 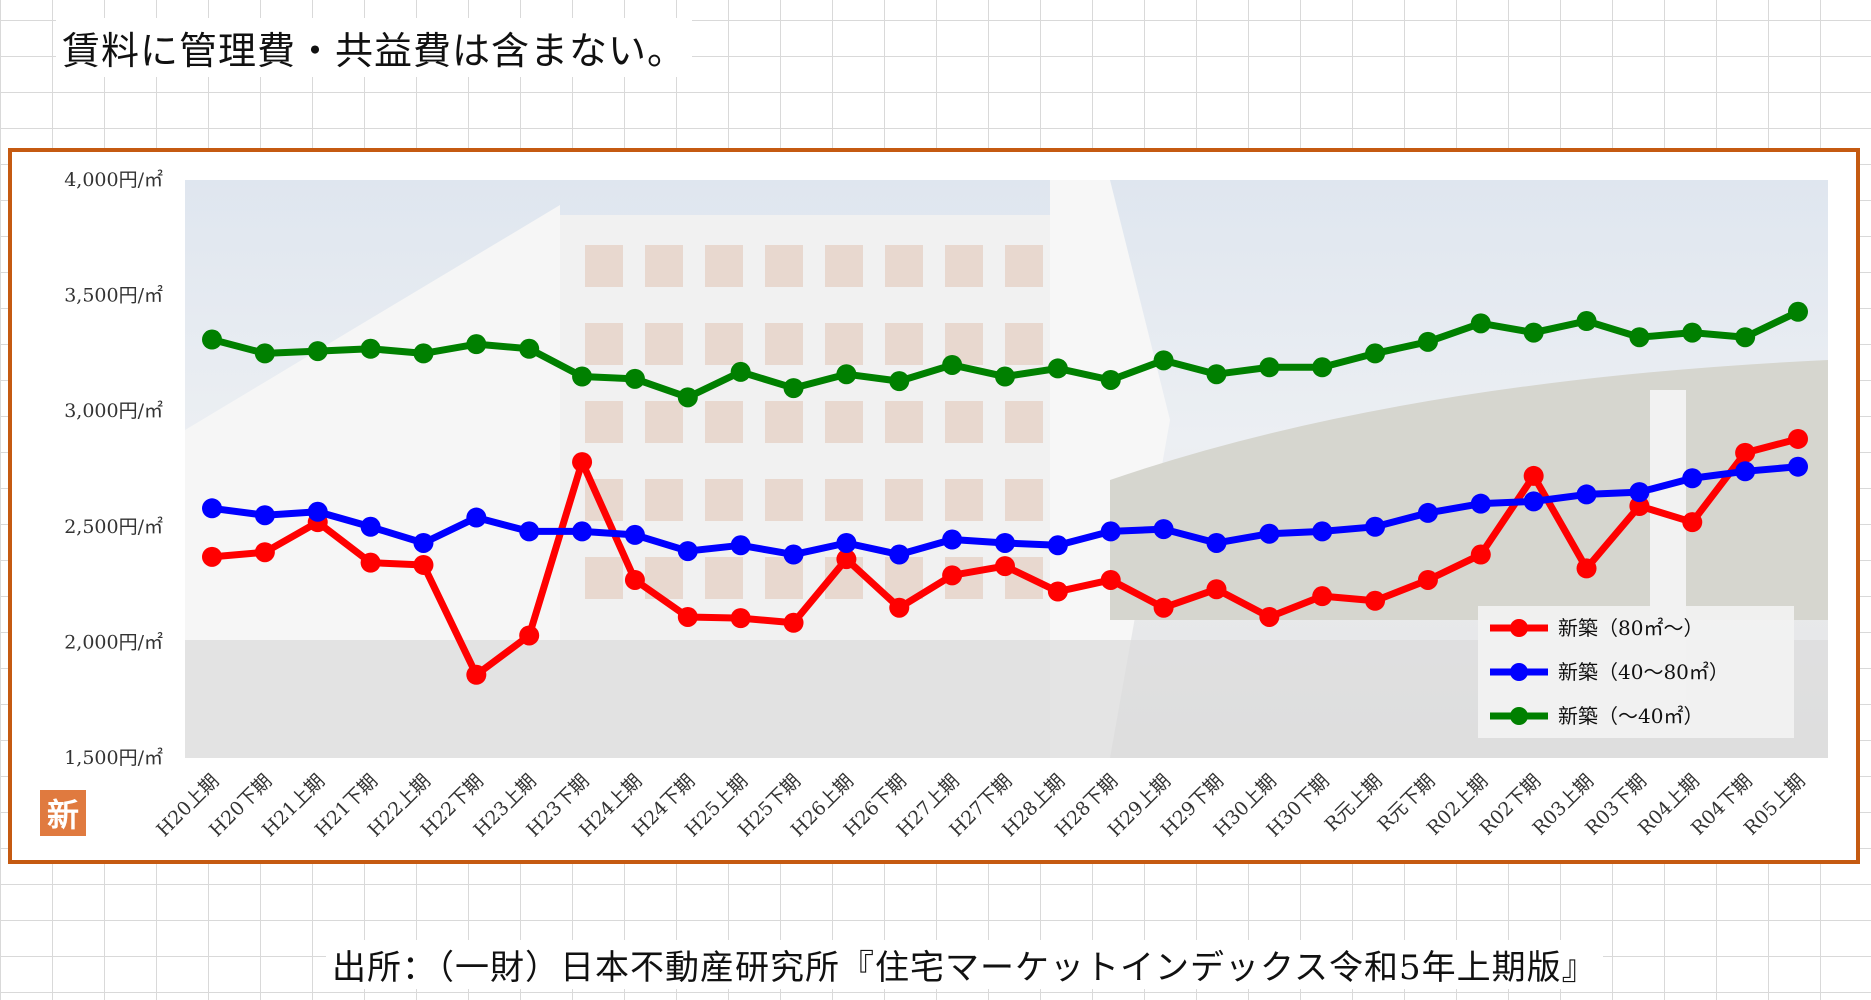 What do you see at coordinates (1519, 716) in the screenshot?
I see `legend-swatch-marker` at bounding box center [1519, 716].